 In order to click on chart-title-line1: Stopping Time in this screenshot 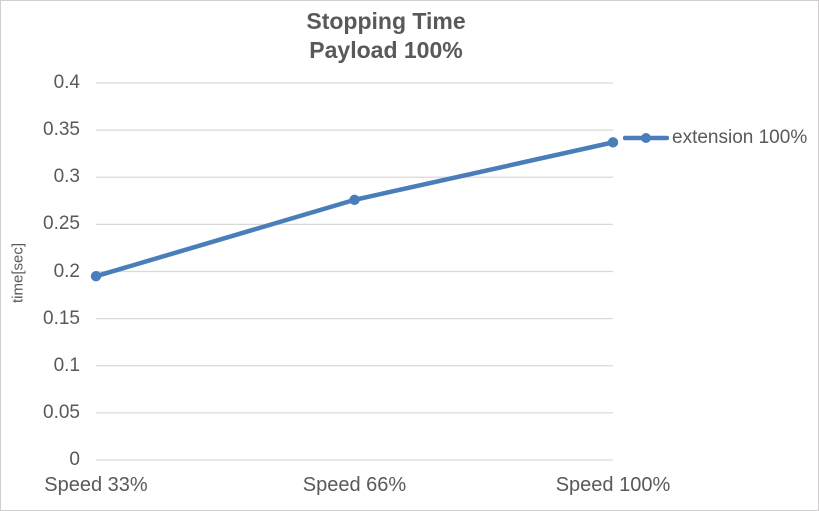, I will do `click(386, 21)`.